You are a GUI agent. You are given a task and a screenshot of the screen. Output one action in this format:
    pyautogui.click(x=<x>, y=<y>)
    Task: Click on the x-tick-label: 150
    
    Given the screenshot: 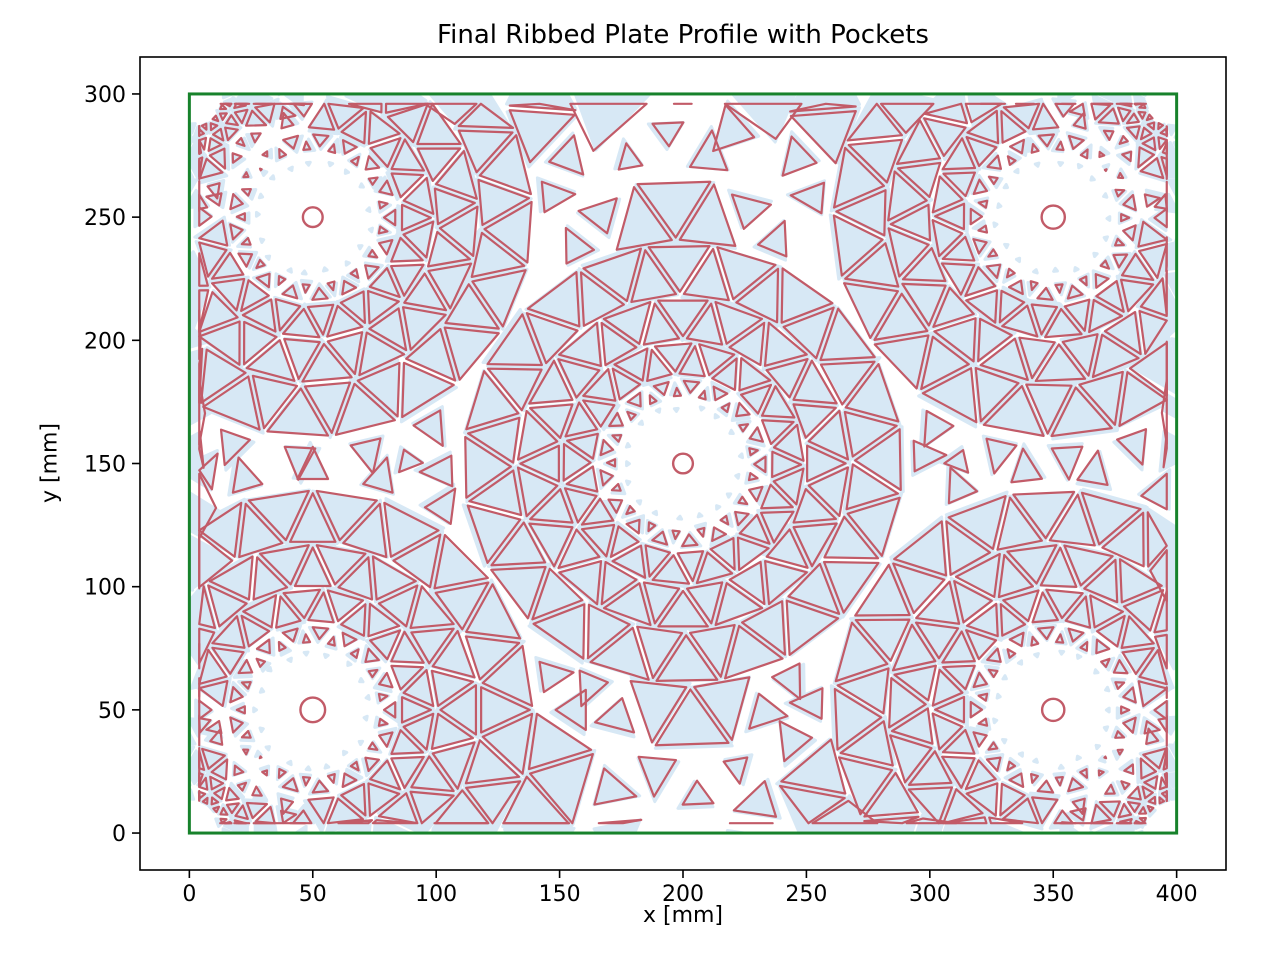 What is the action you would take?
    pyautogui.click(x=560, y=894)
    